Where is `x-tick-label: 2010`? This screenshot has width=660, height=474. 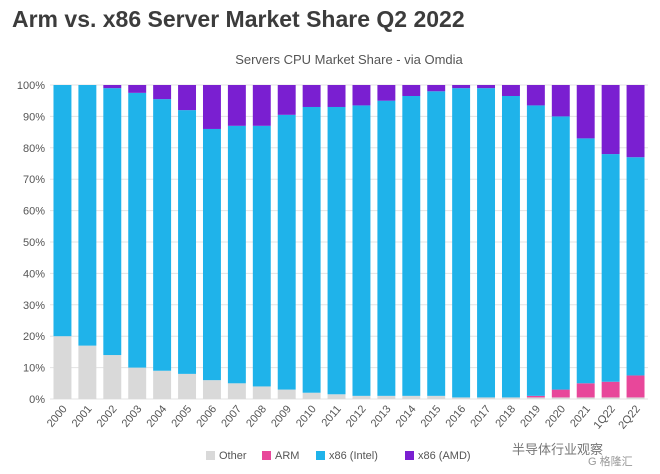 x-tick-label: 2010 is located at coordinates (306, 416).